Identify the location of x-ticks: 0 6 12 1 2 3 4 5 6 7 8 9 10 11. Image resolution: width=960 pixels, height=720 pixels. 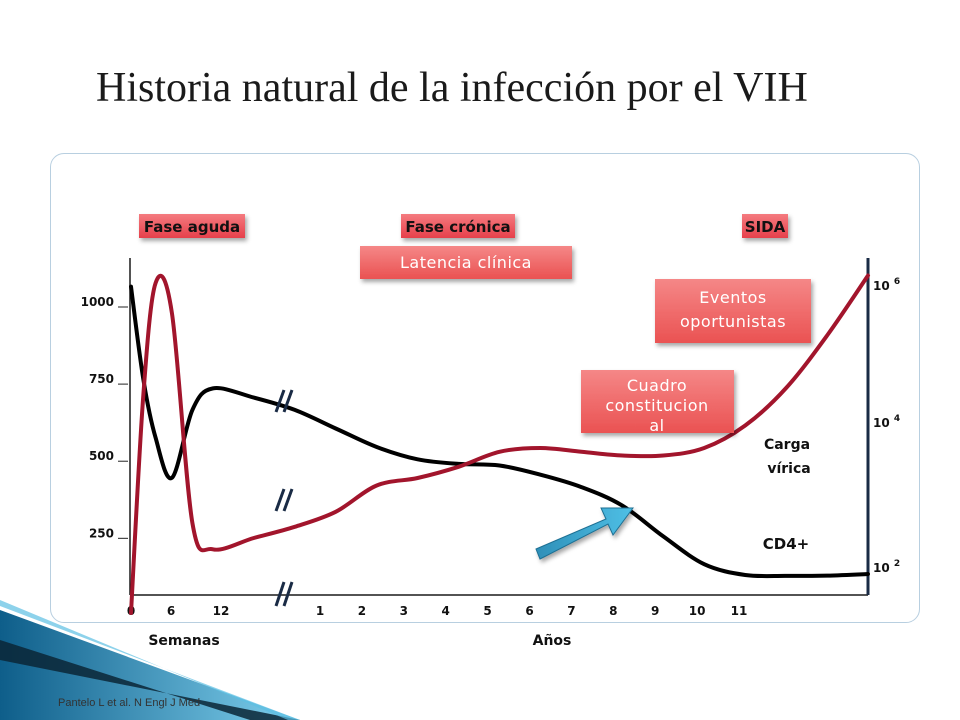
(437, 611).